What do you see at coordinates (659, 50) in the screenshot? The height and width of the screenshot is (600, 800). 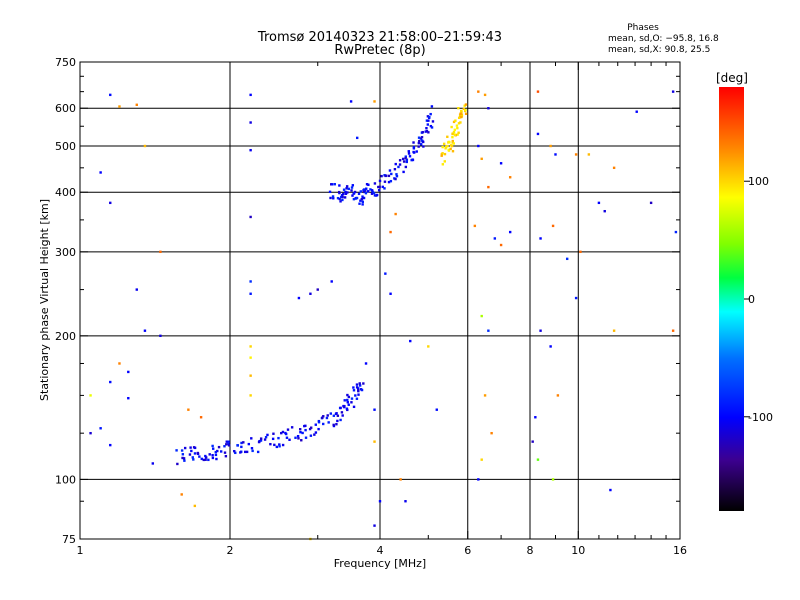 I see `phases-x-mode: mean, sd,X: 90.8, 25.5` at bounding box center [659, 50].